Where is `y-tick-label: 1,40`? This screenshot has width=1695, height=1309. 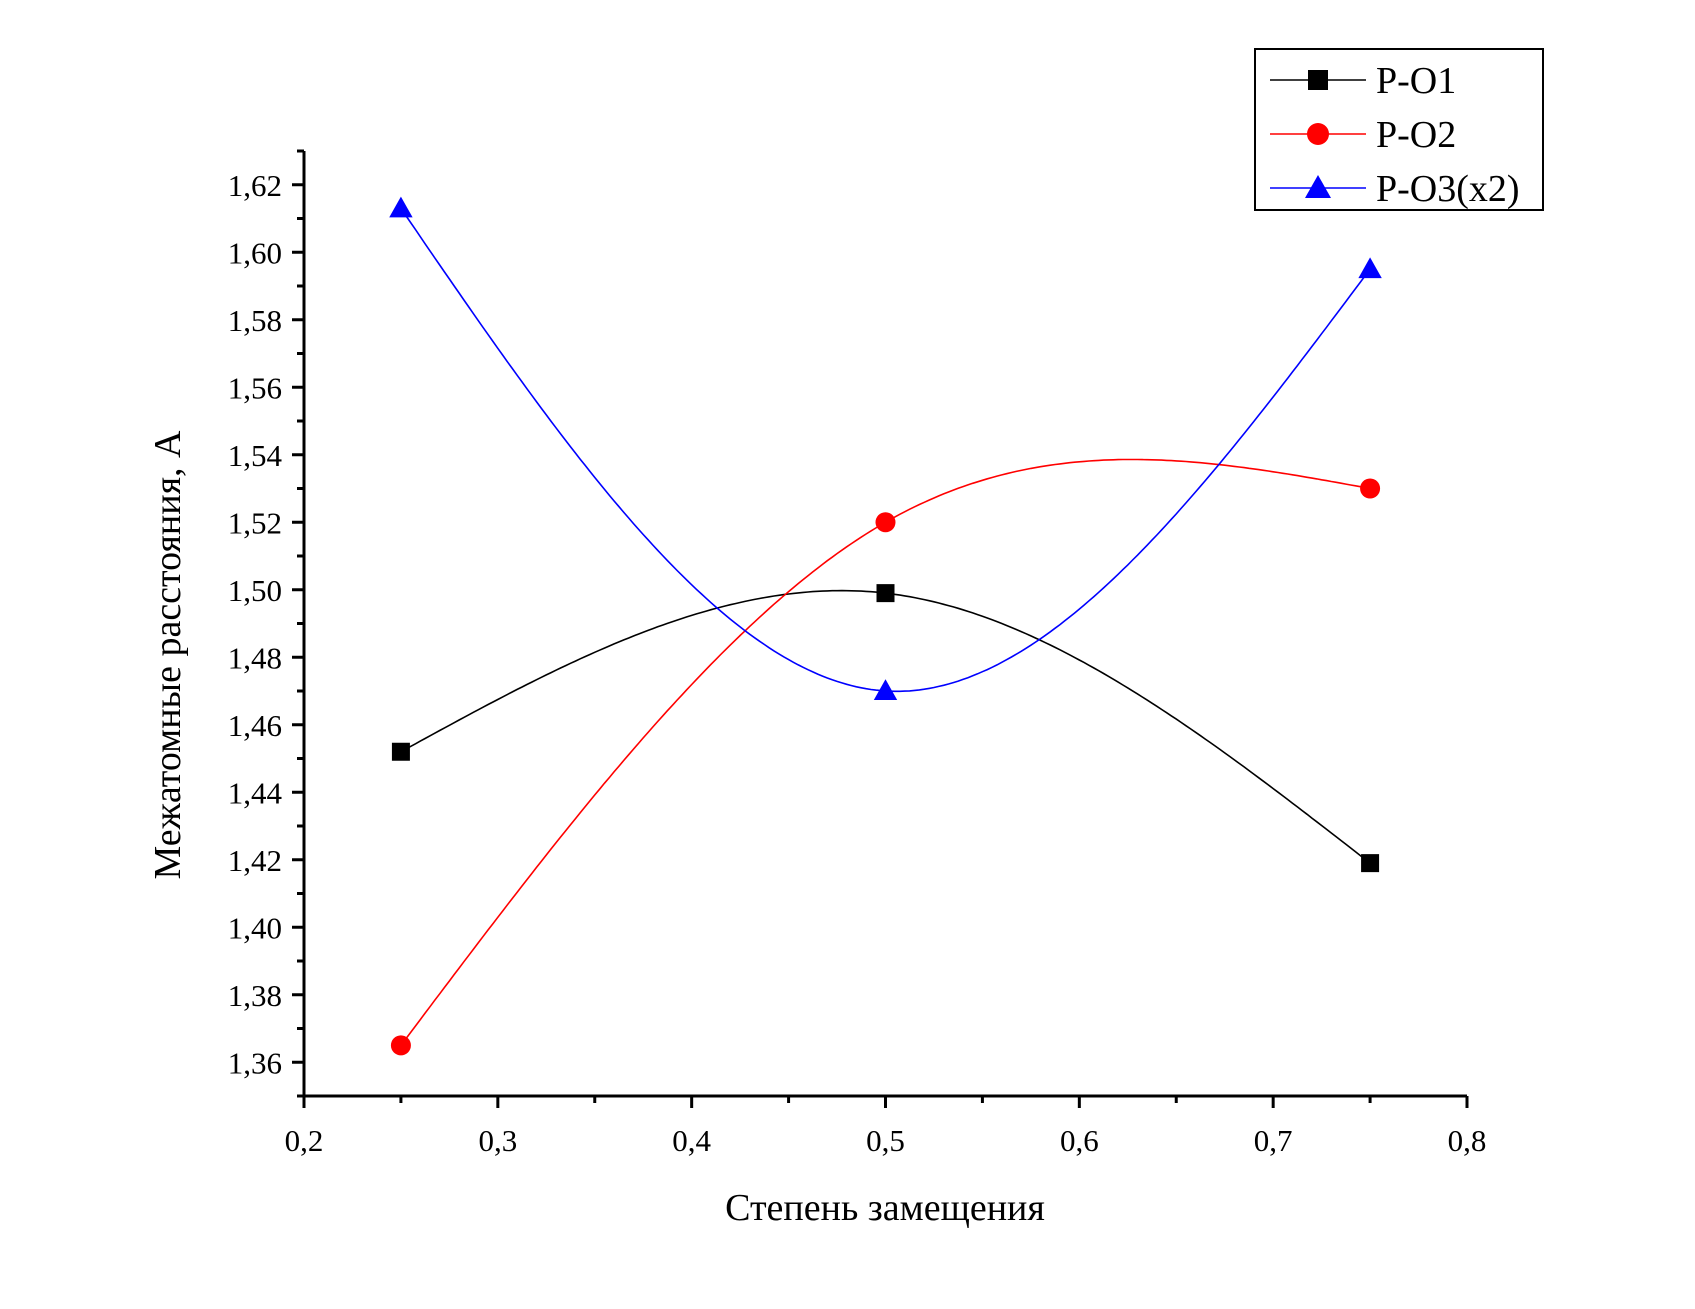 y-tick-label: 1,40 is located at coordinates (255, 927).